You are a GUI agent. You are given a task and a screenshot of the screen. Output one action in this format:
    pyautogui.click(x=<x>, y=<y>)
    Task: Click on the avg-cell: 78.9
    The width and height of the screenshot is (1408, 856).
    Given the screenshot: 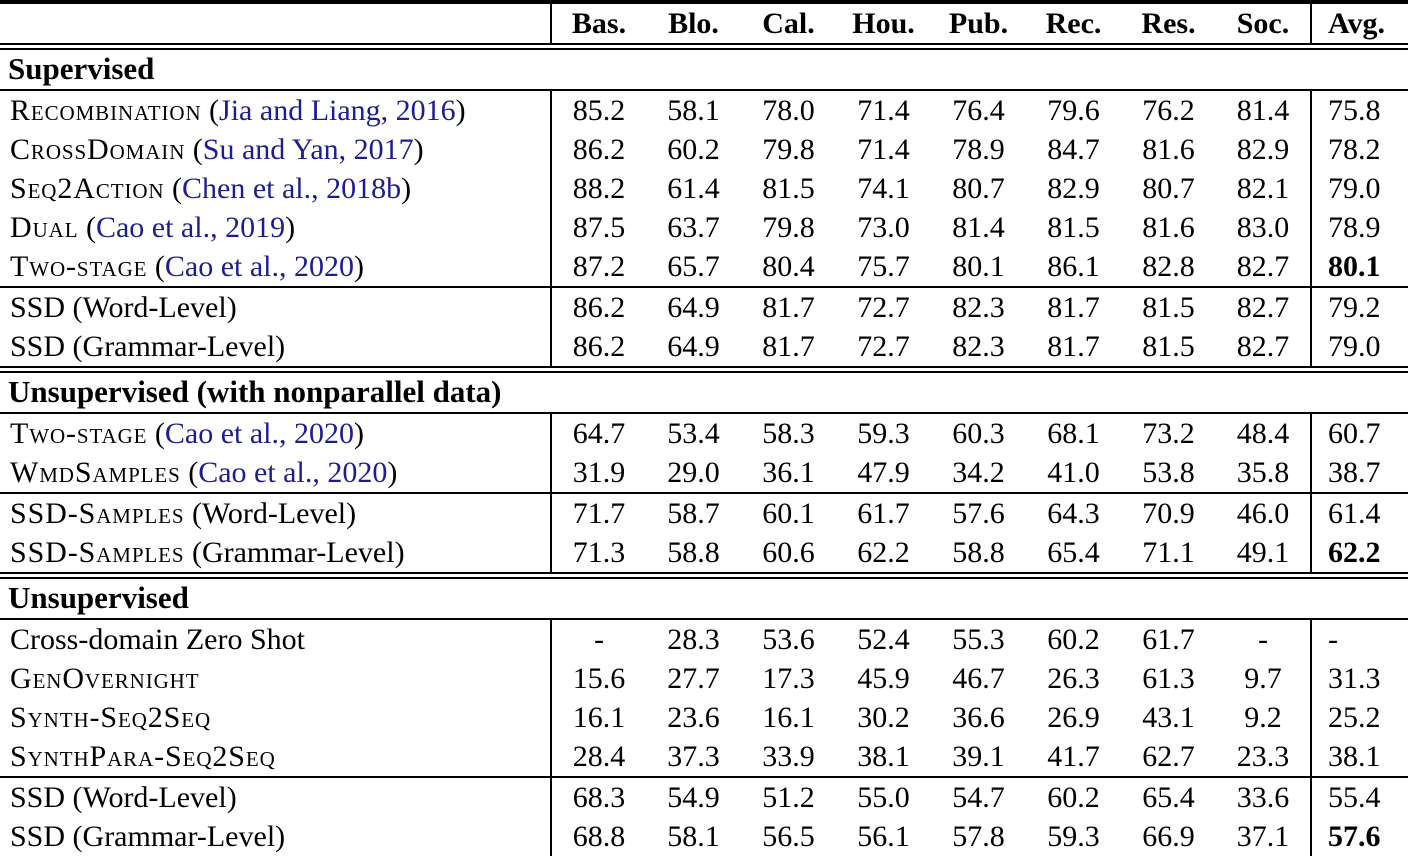 What is the action you would take?
    pyautogui.click(x=1359, y=227)
    